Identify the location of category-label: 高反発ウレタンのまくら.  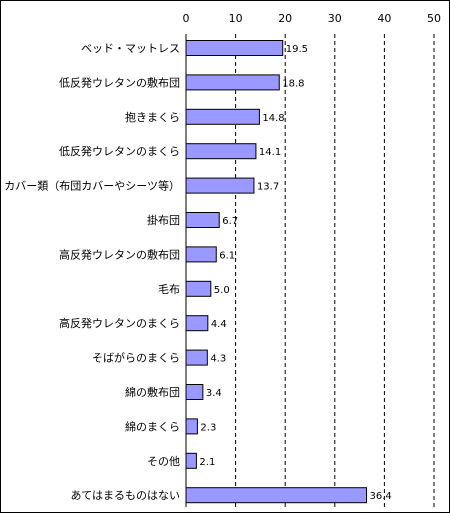
(119, 323).